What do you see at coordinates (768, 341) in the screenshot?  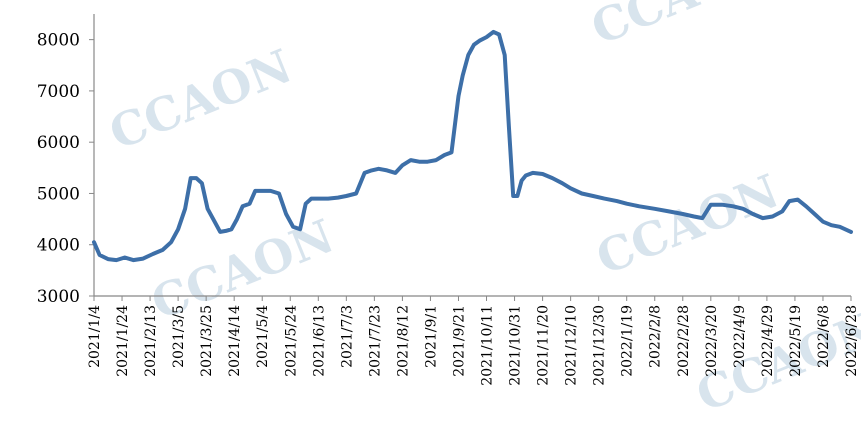 I see `x-tick-label: 2022/4/29` at bounding box center [768, 341].